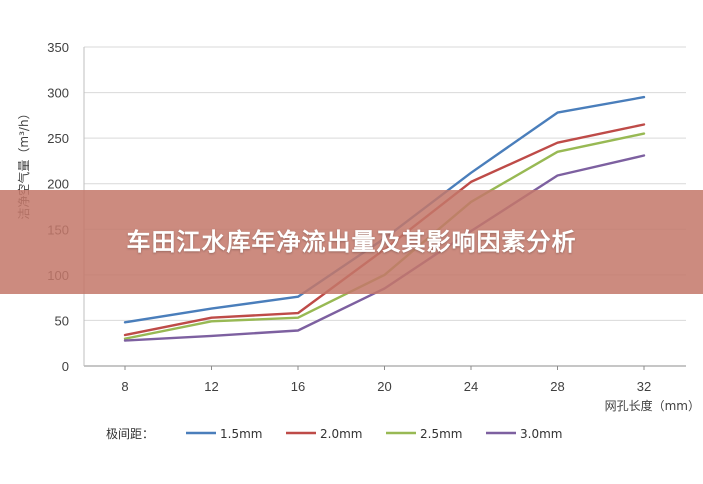 The height and width of the screenshot is (484, 703). I want to click on legend-title: 极间距：, so click(130, 434).